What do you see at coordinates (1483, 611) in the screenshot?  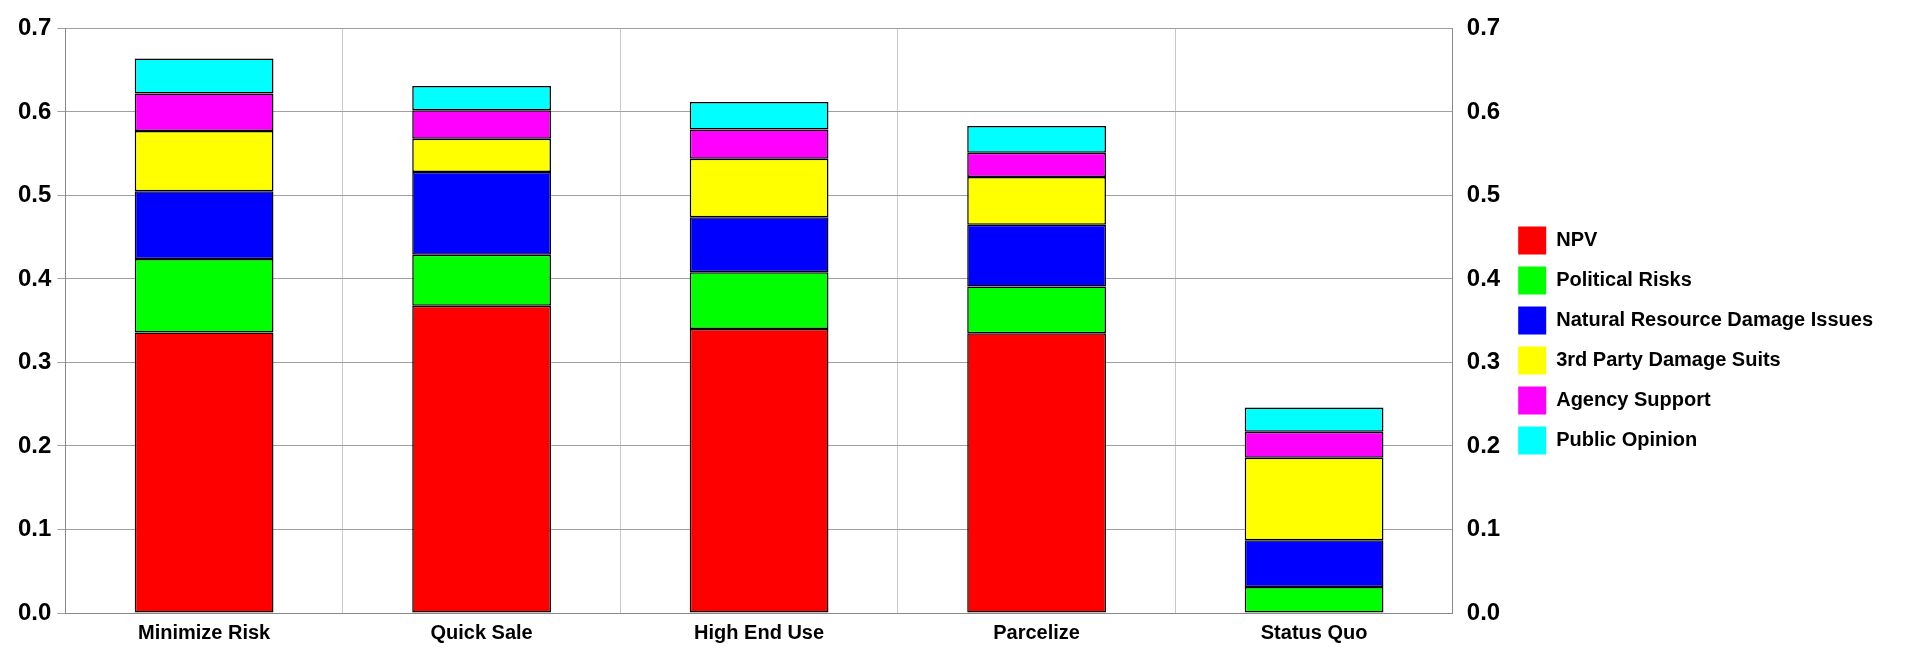 I see `y2-tick-label: 0.0` at bounding box center [1483, 611].